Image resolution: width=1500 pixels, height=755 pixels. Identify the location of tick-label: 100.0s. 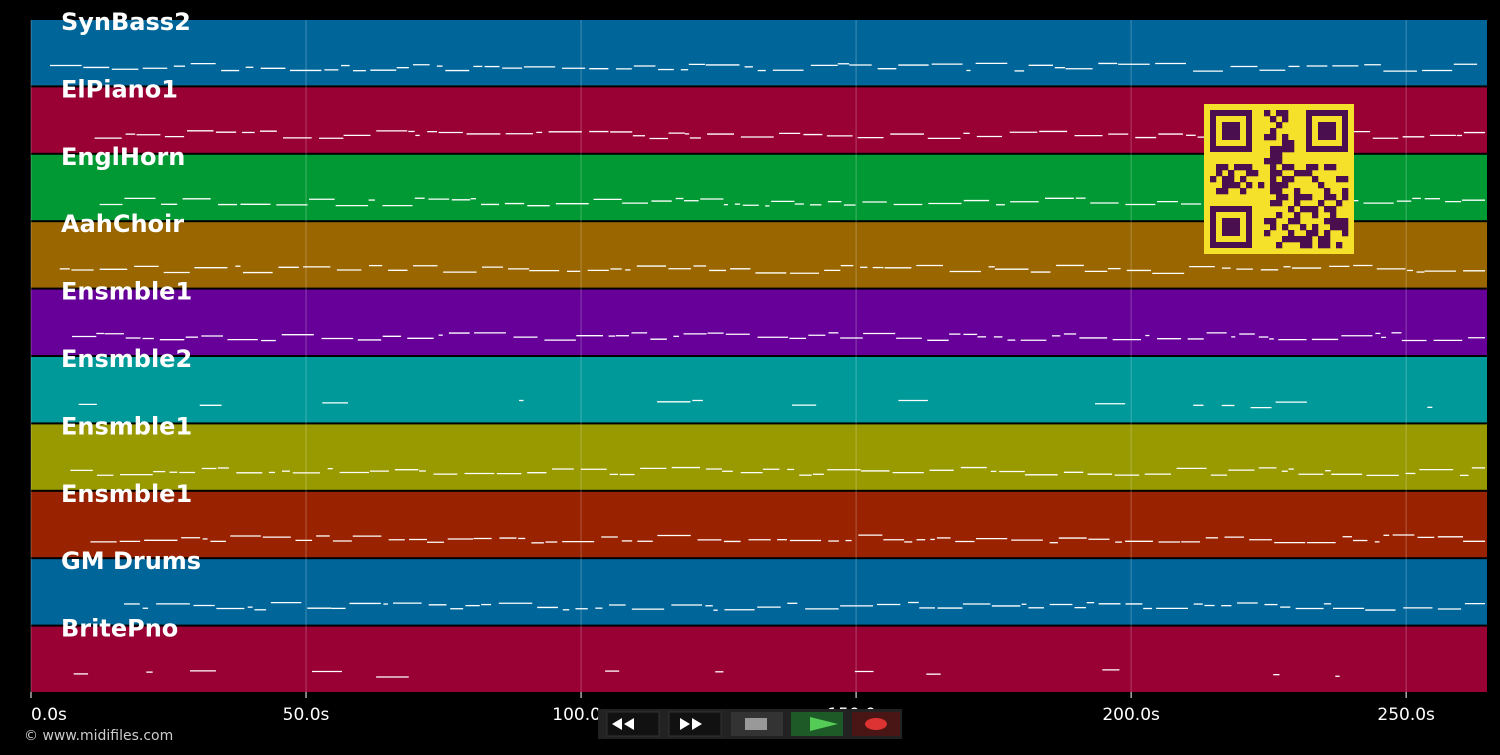
(581, 715).